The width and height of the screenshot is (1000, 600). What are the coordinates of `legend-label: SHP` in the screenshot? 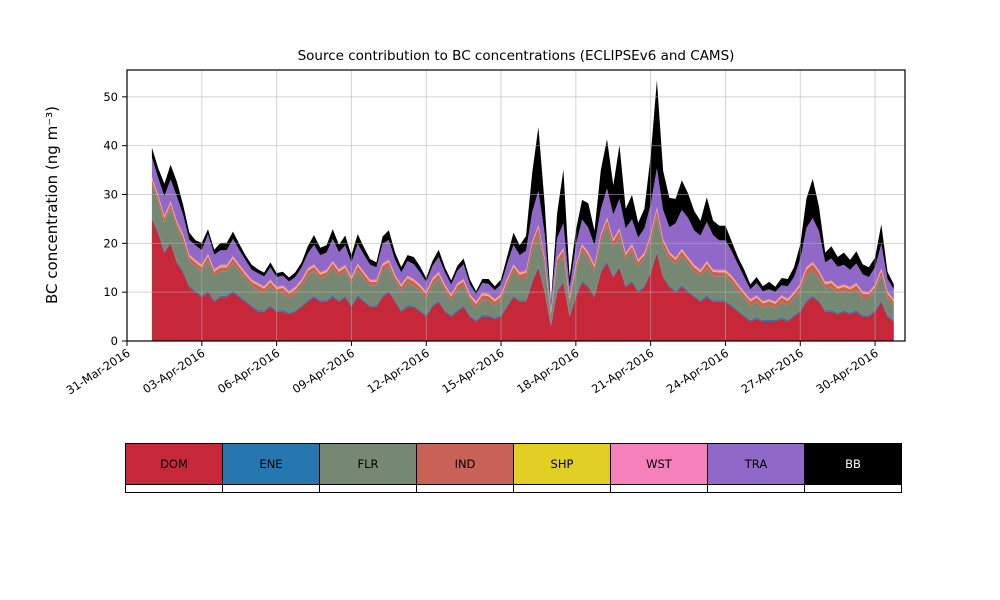 It's located at (562, 464).